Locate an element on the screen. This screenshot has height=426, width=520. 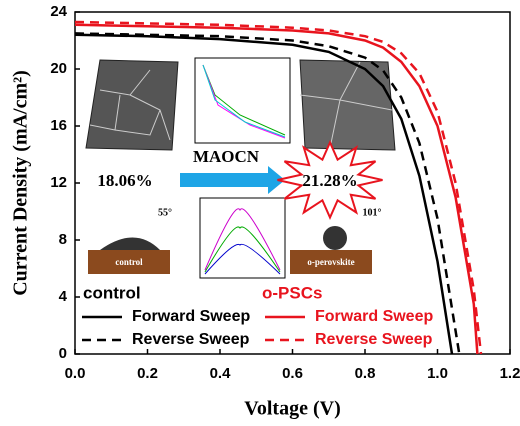
y-tick-label: 4 is located at coordinates (63, 296).